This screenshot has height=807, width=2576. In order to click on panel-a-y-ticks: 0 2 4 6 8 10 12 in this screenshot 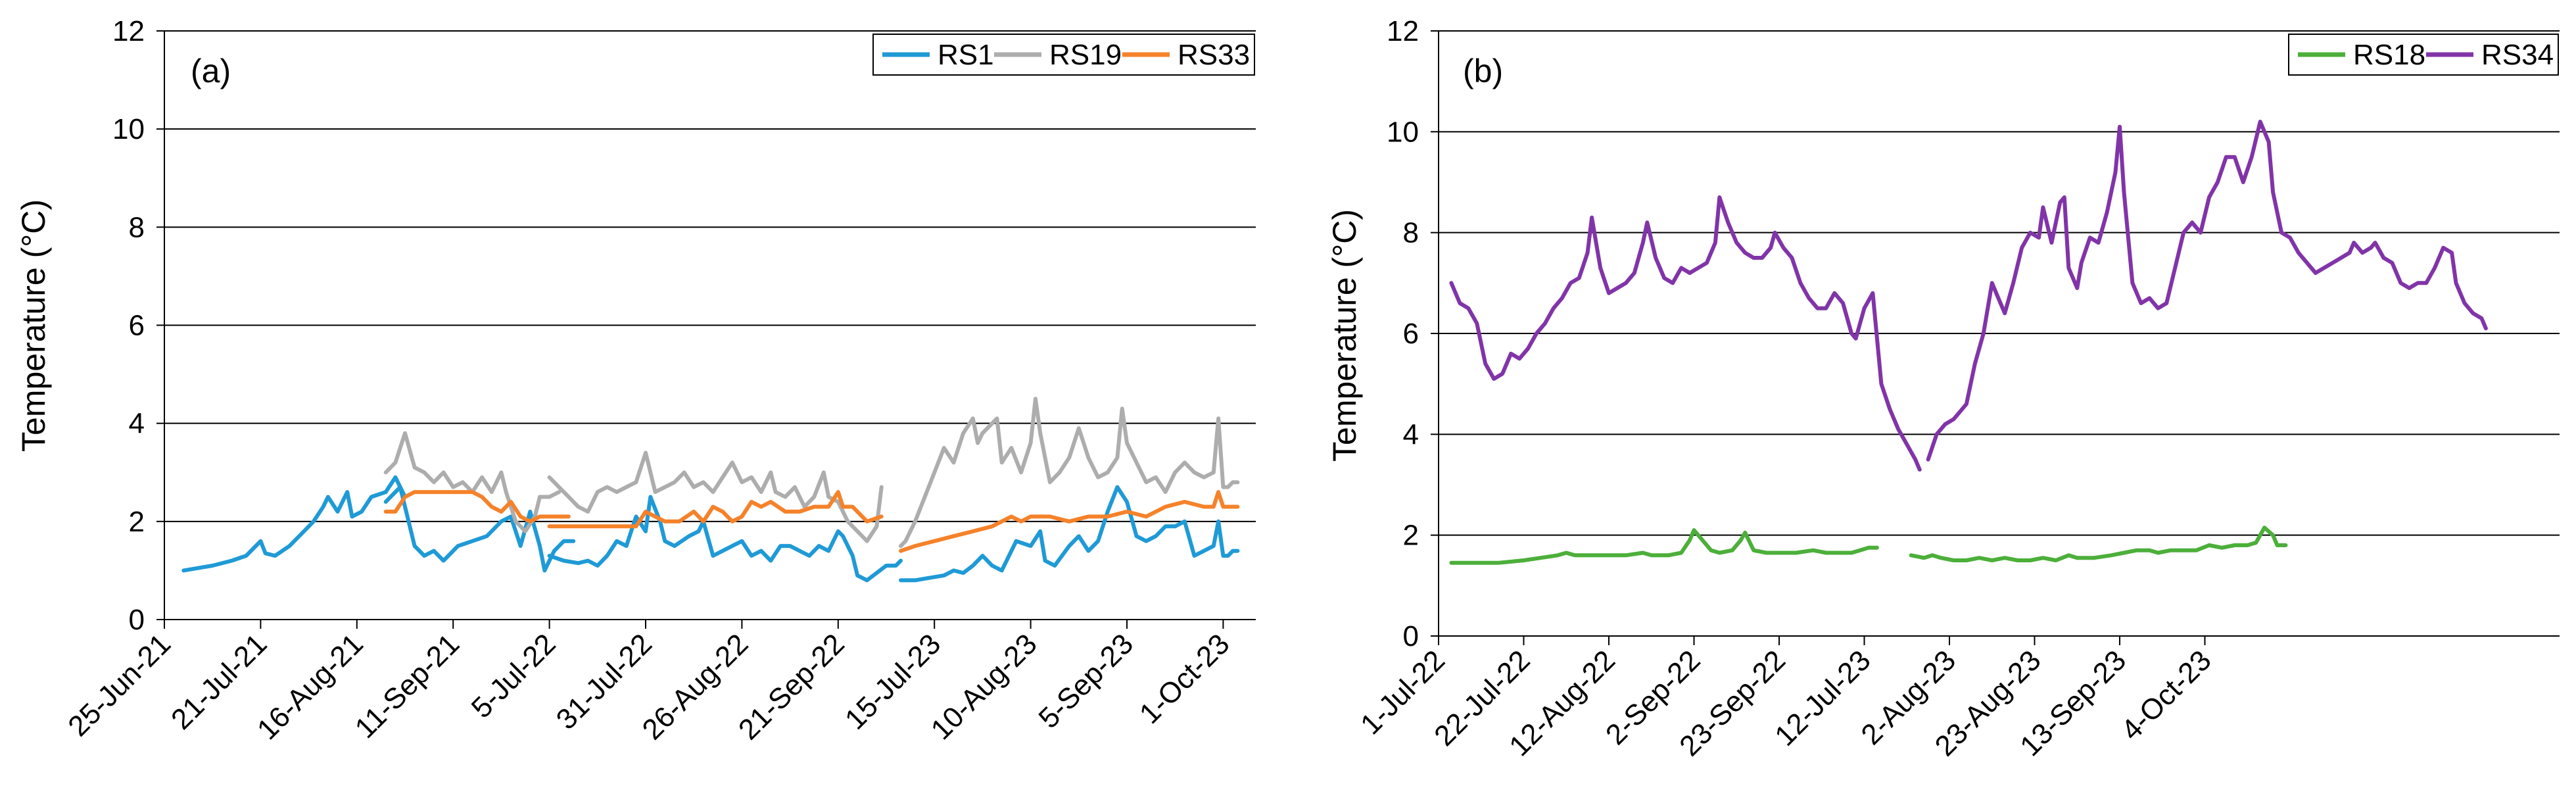, I will do `click(138, 325)`.